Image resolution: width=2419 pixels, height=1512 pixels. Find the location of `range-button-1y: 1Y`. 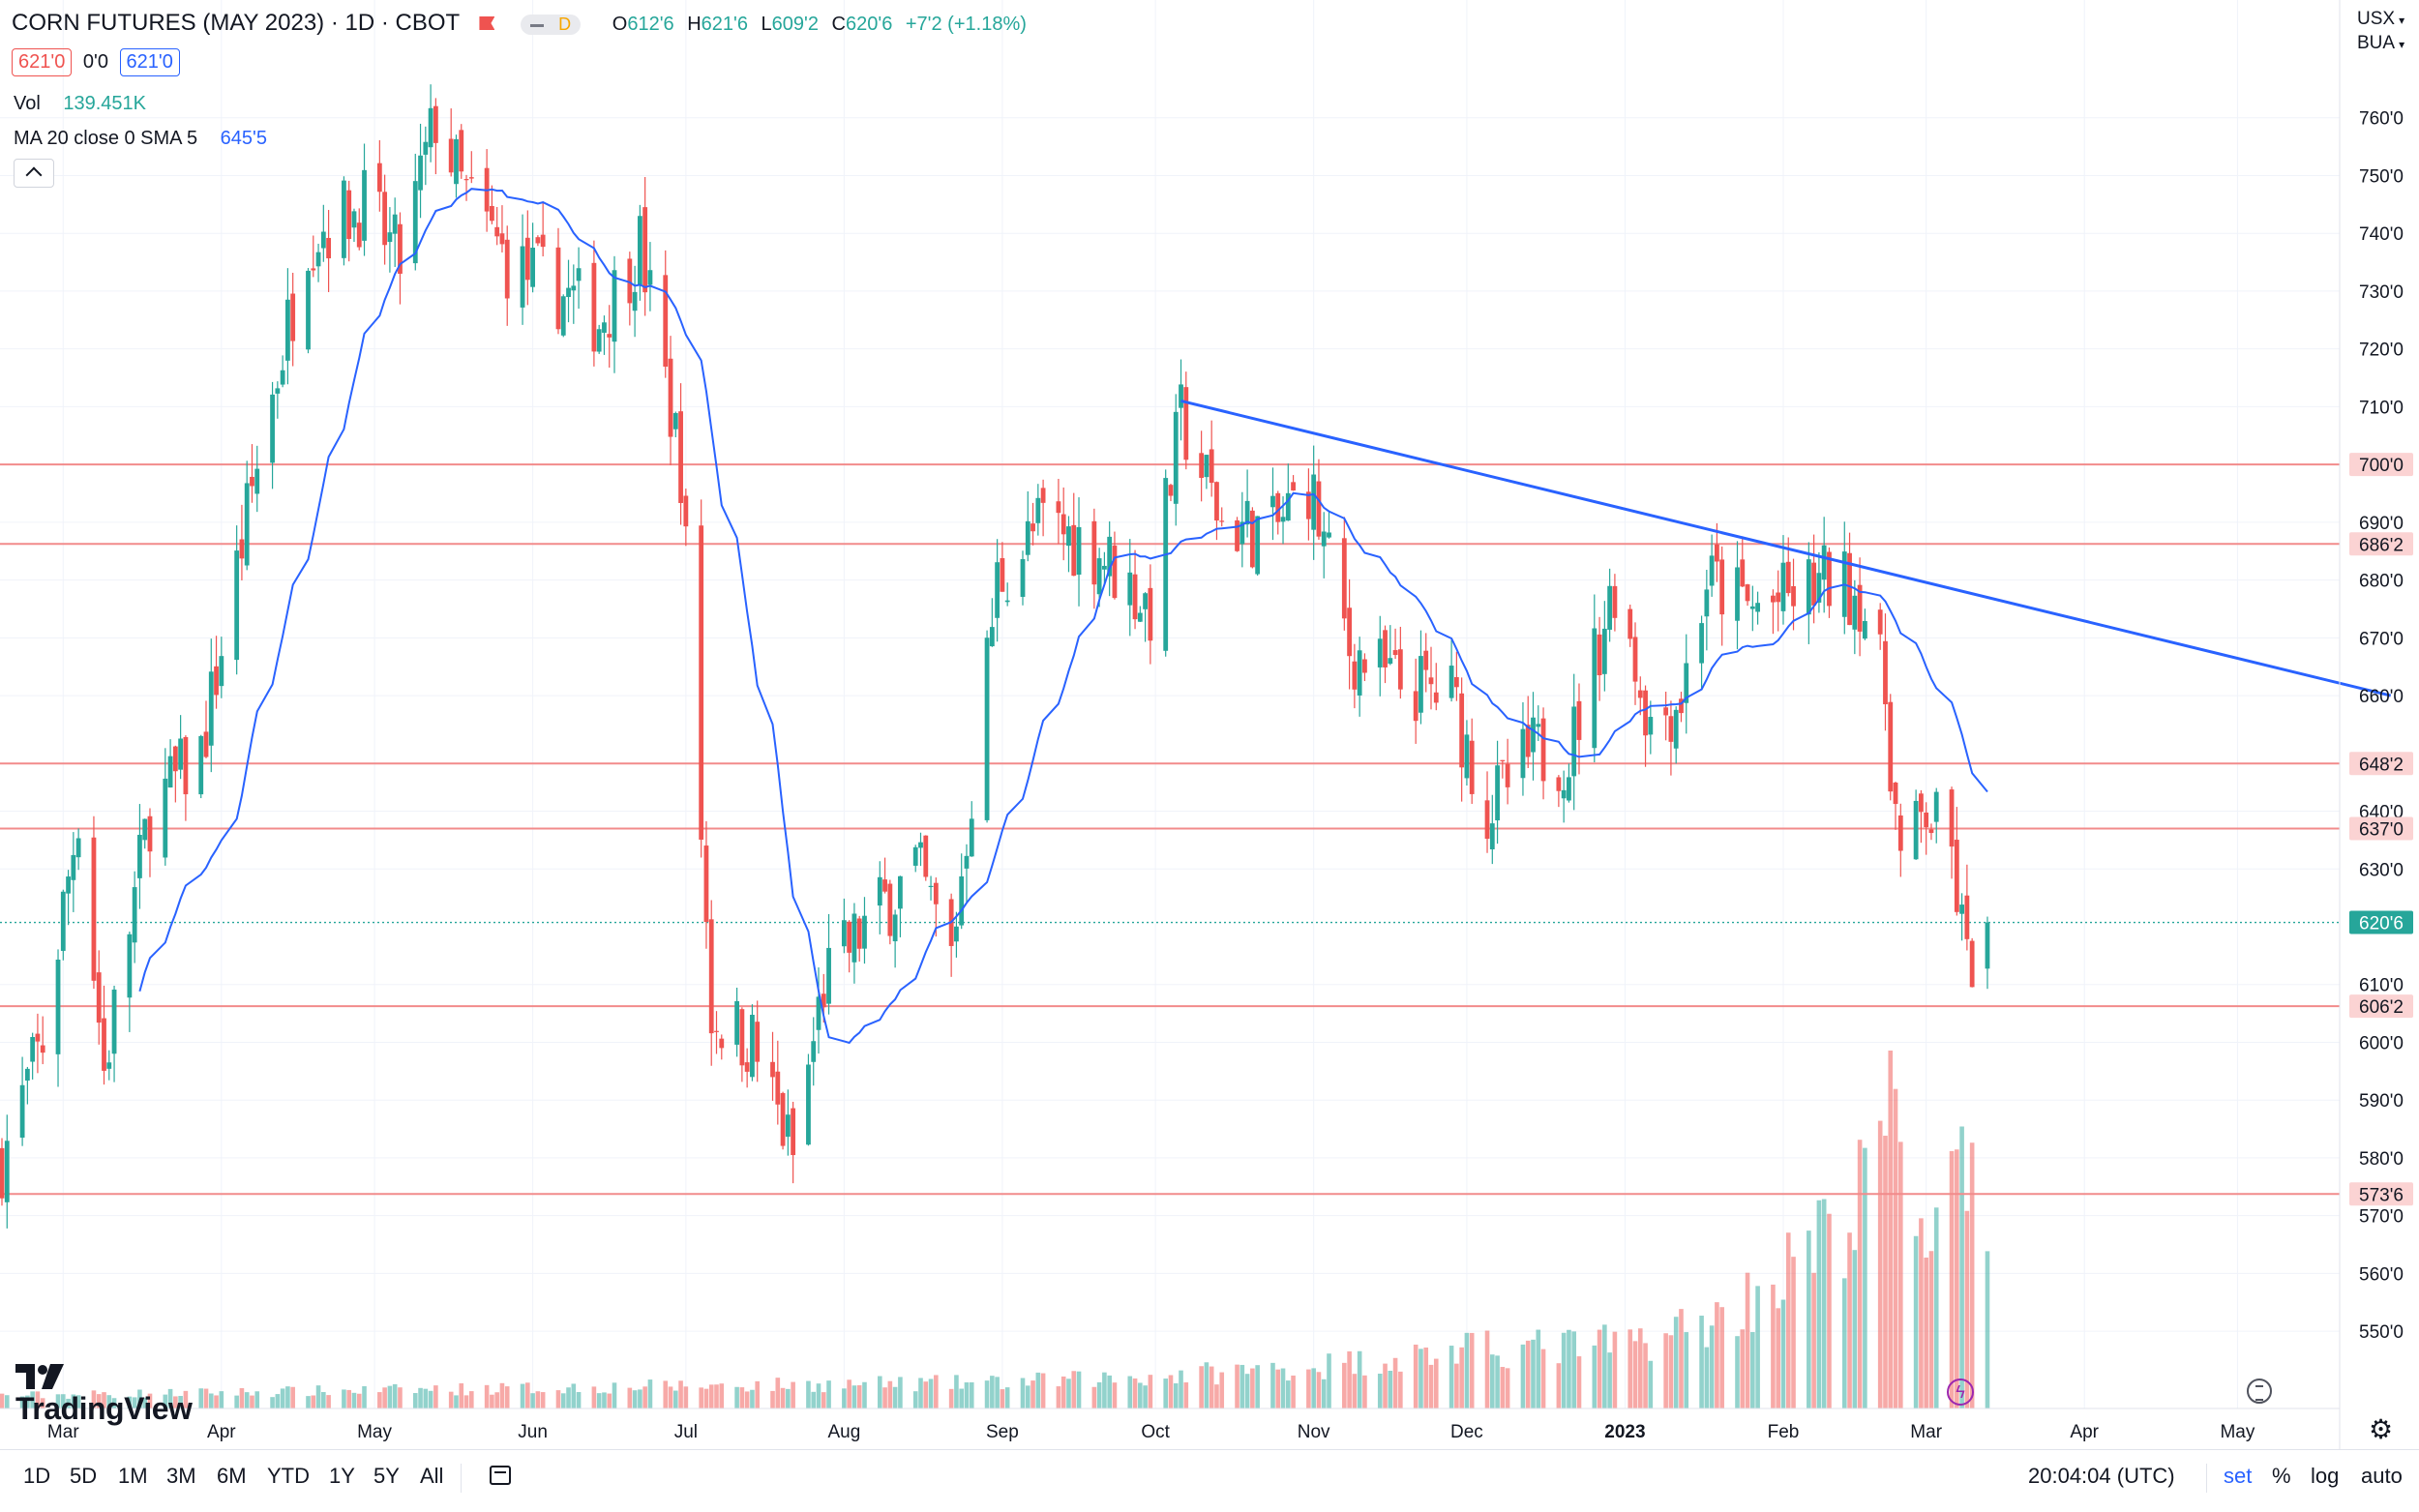

range-button-1y: 1Y is located at coordinates (342, 1476).